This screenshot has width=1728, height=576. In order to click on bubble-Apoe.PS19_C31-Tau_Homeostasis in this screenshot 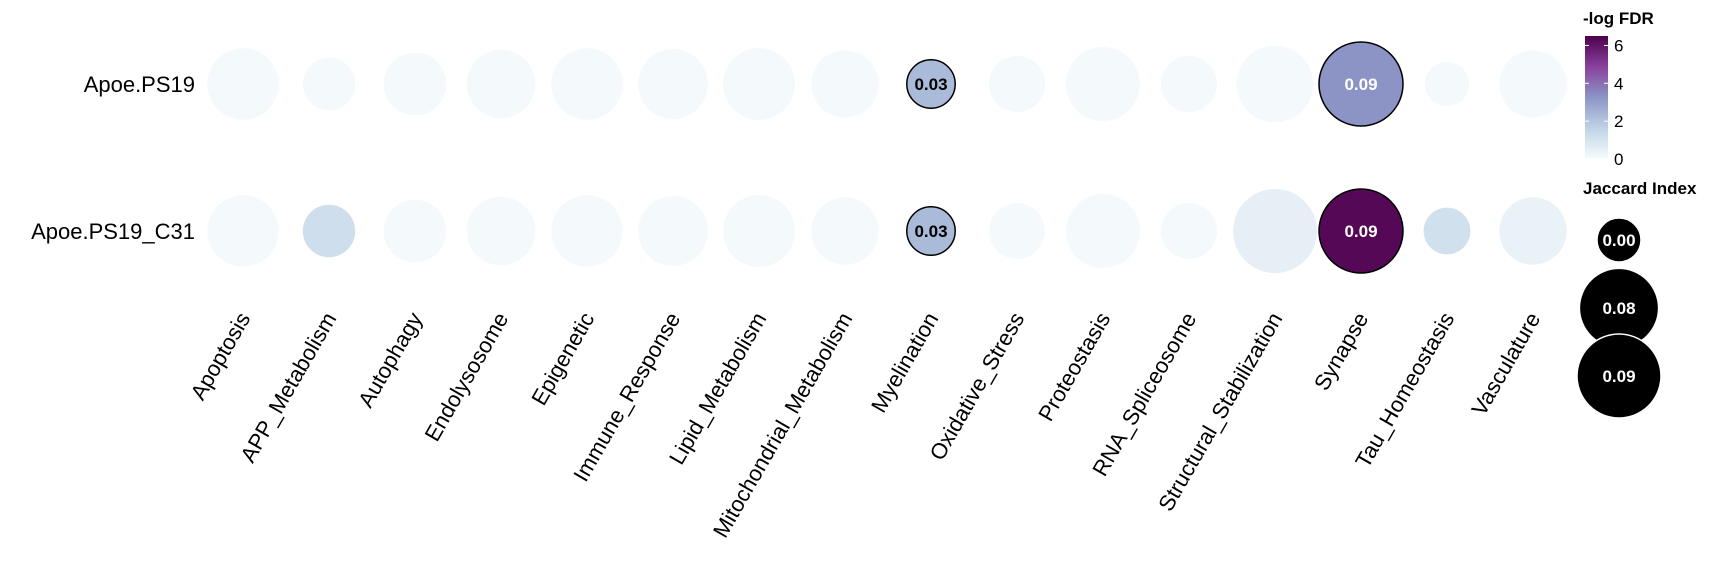, I will do `click(1447, 231)`.